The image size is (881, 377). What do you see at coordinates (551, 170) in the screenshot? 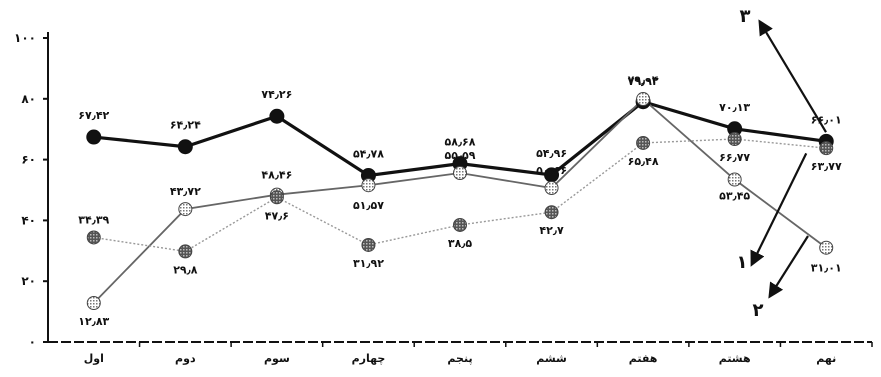
I see `series-2-data-label: ۵۰٫۶۶` at bounding box center [551, 170].